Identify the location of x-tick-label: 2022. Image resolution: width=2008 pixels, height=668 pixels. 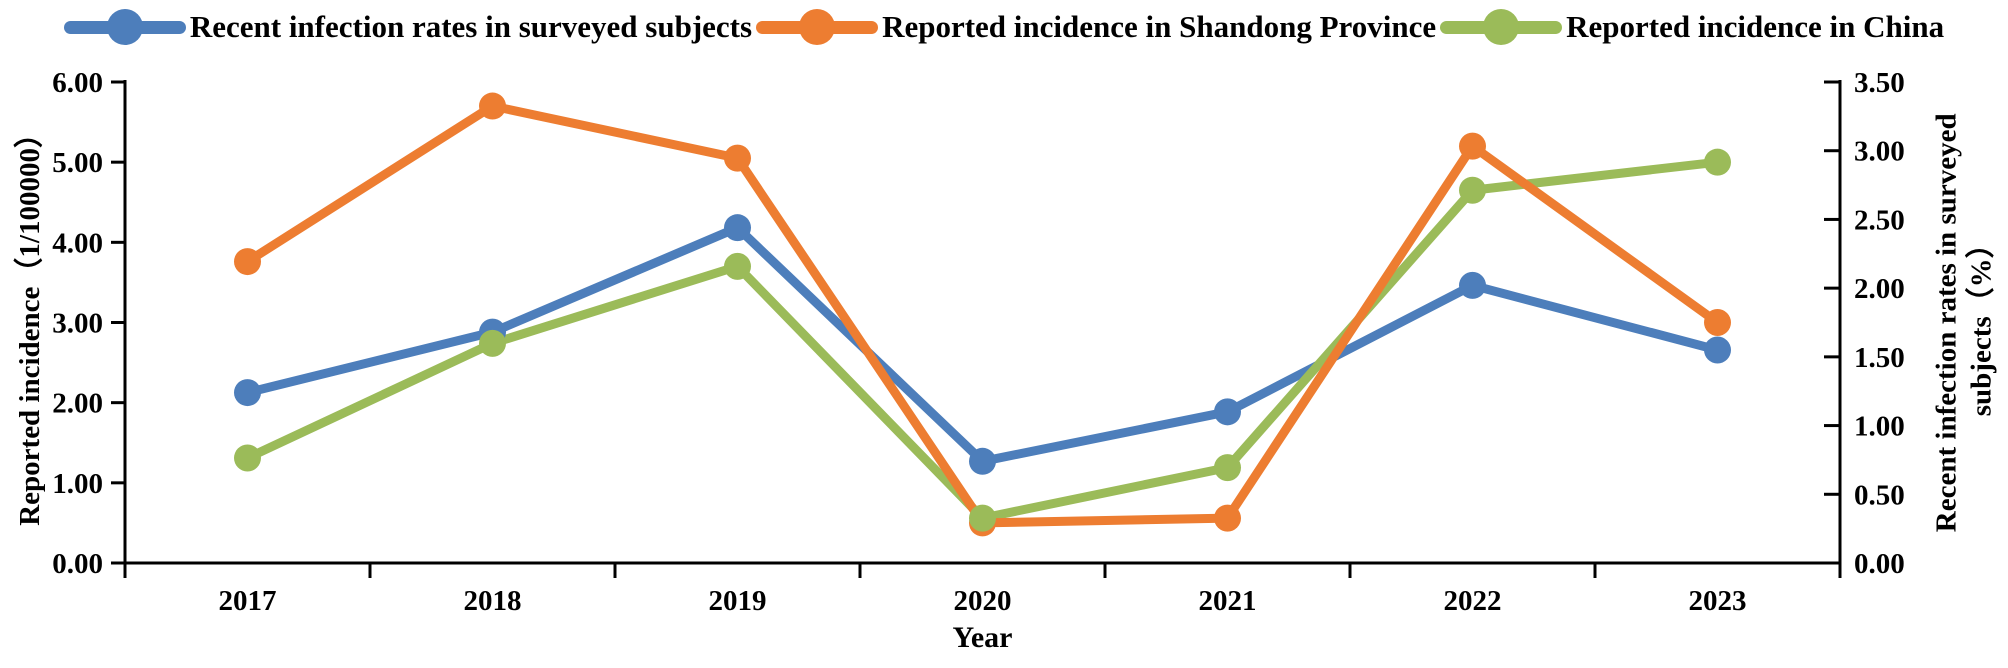
(1473, 601).